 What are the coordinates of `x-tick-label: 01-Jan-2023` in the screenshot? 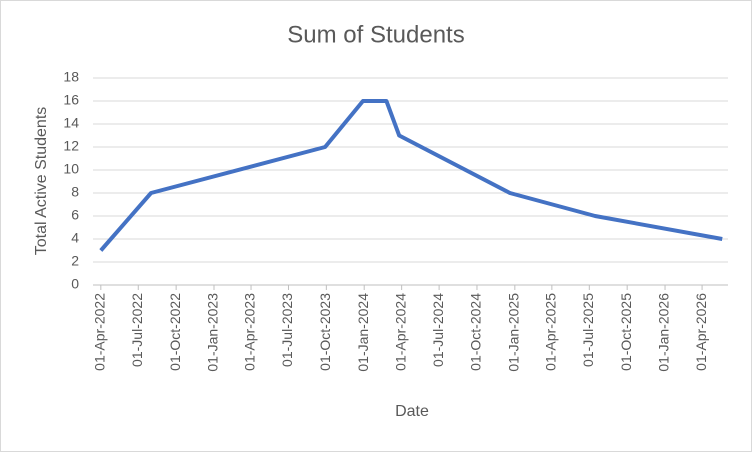 It's located at (213, 332).